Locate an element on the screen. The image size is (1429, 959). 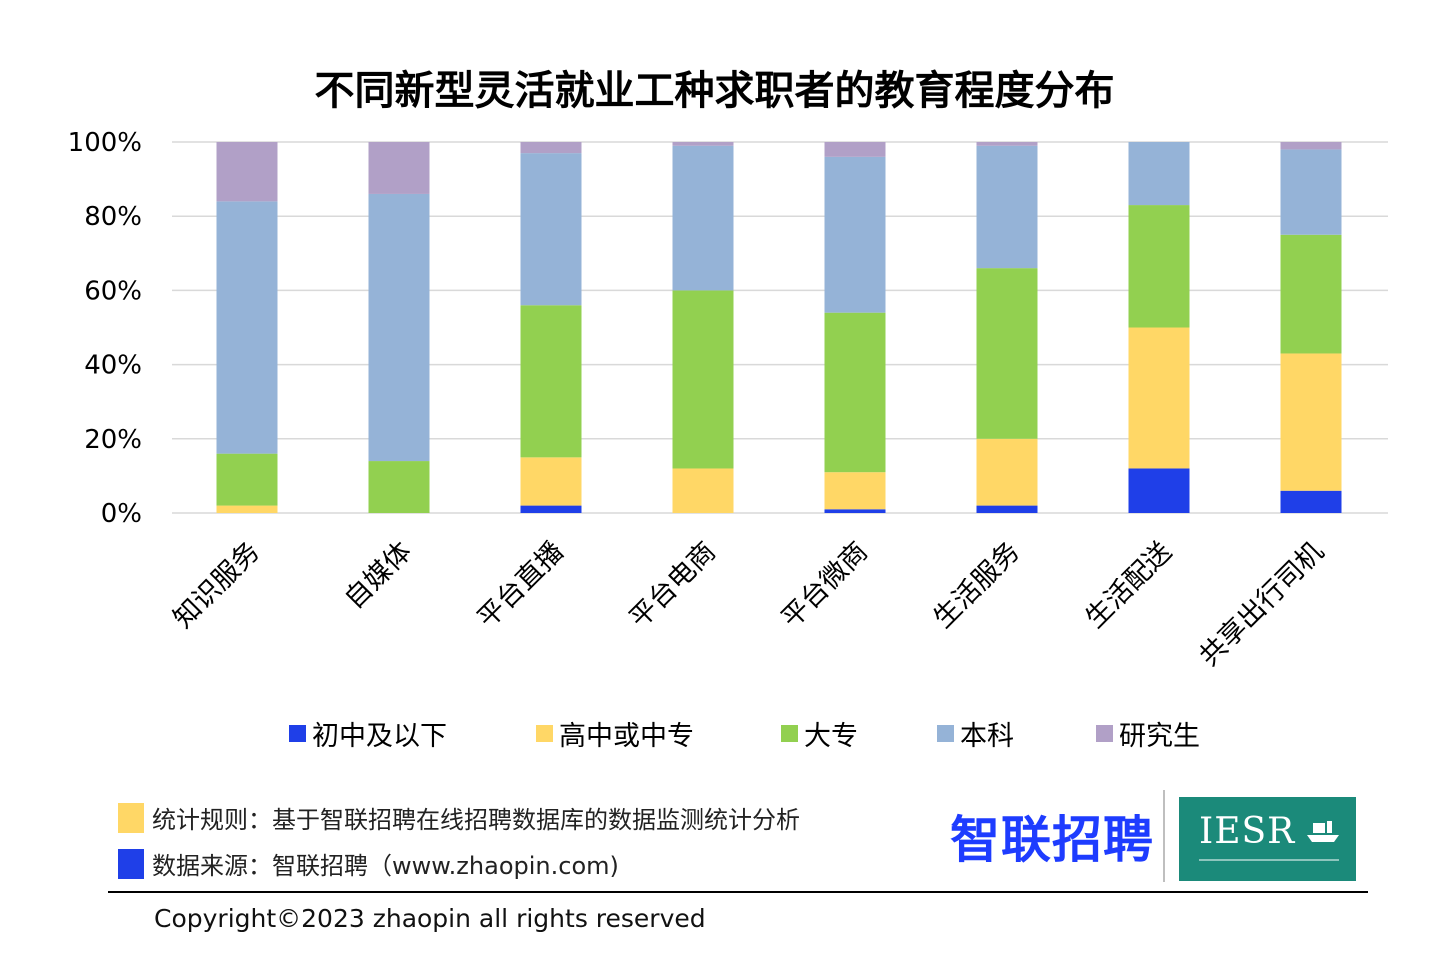
legend-item: 大专 is located at coordinates (819, 733).